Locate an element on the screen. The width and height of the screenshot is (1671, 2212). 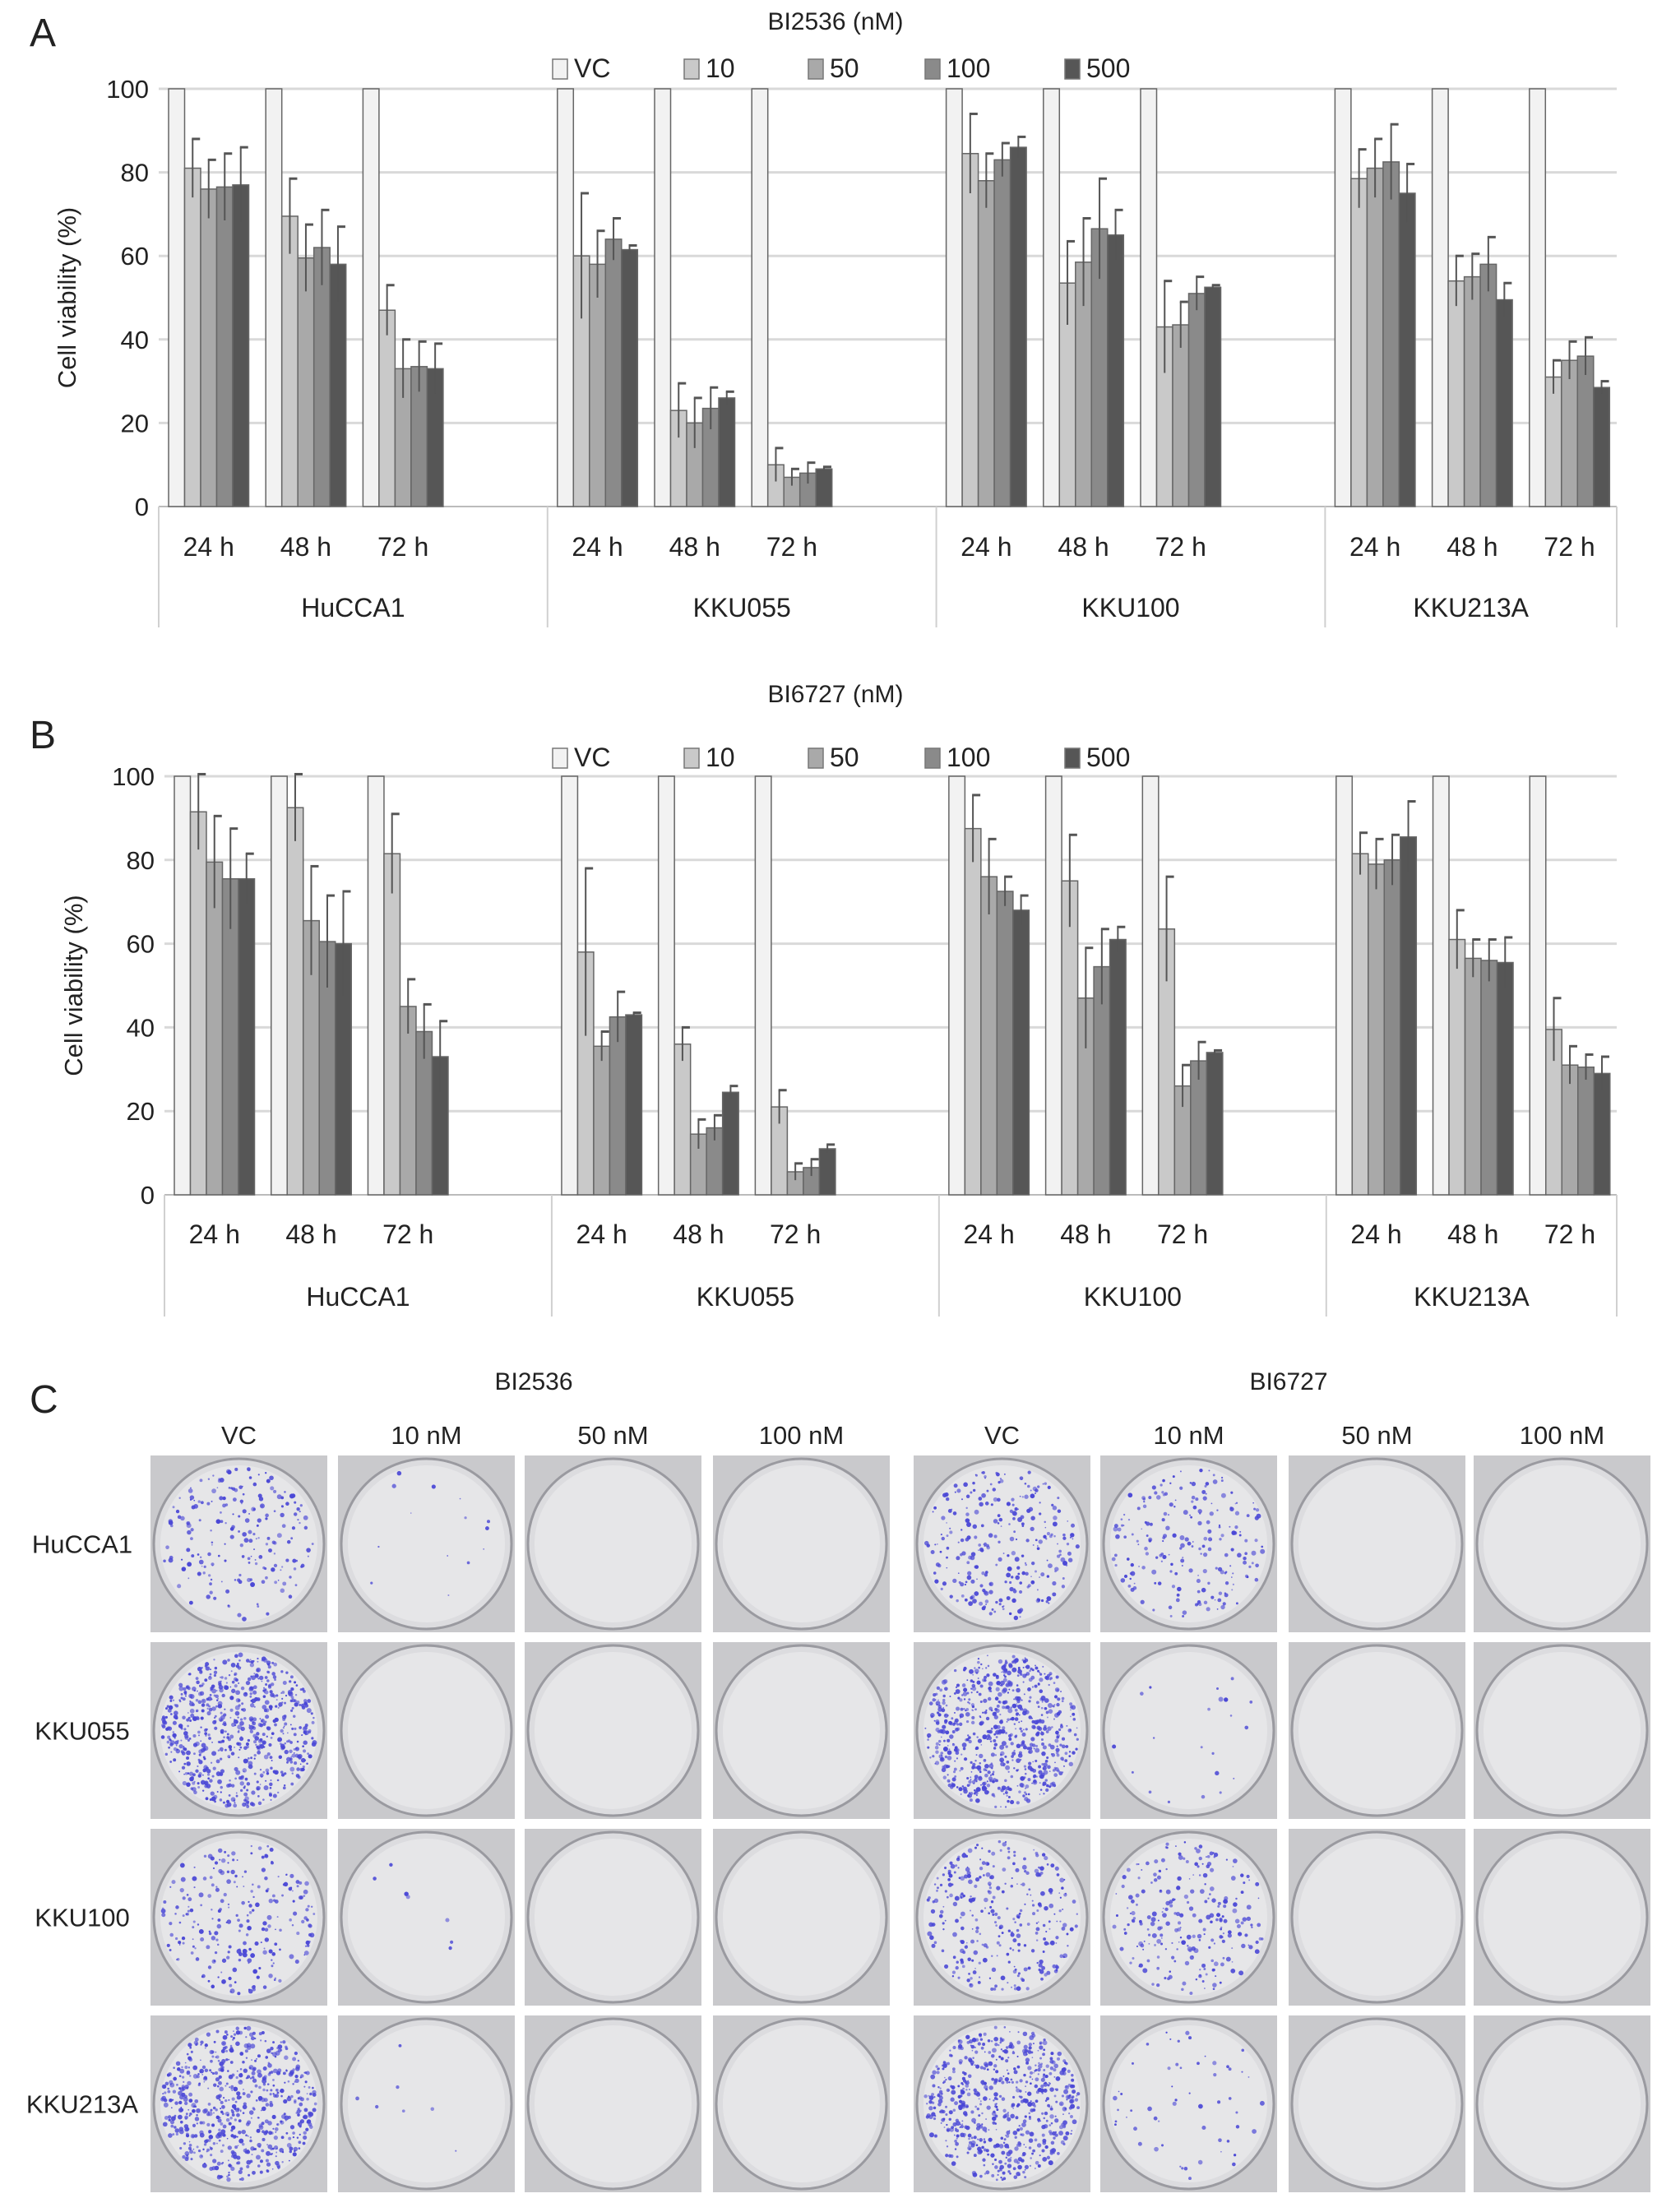
well-surface is located at coordinates (238, 2103).